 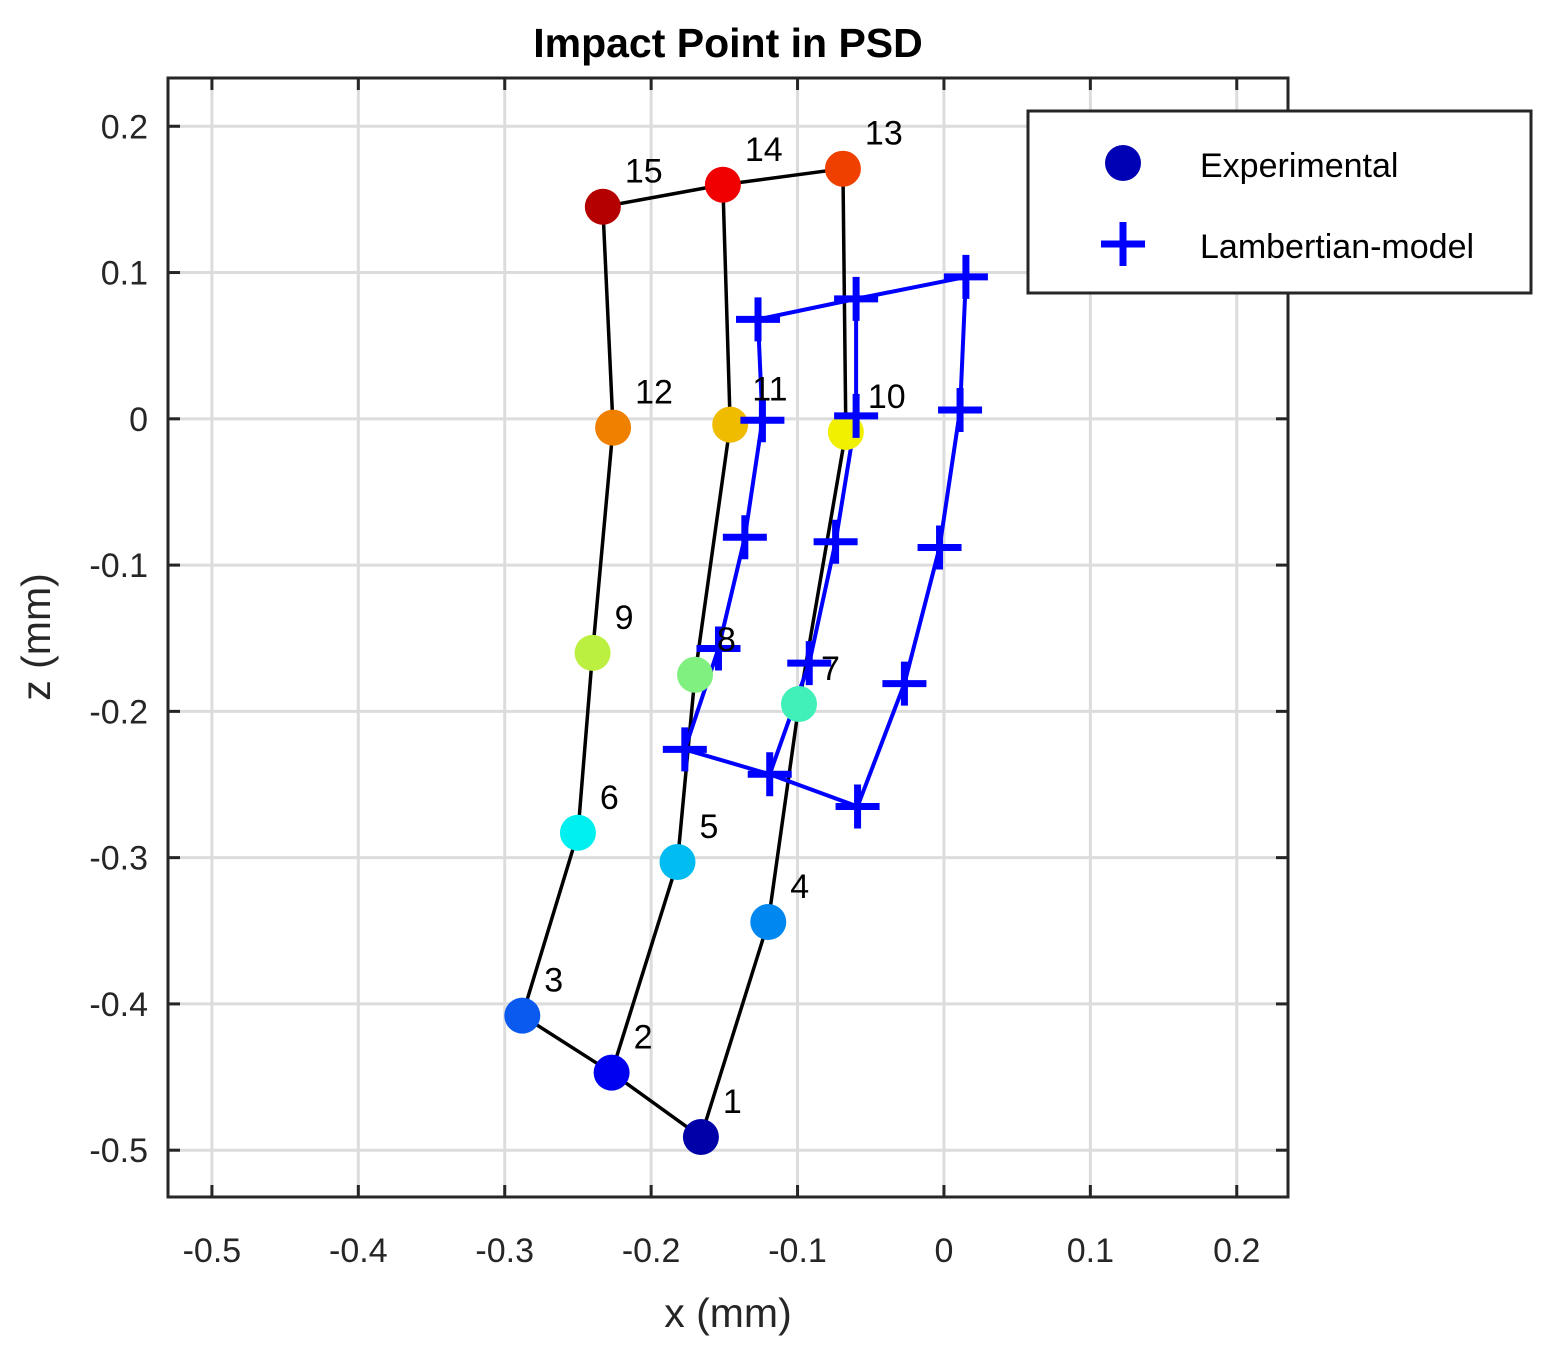 I want to click on point-label: 10, so click(x=887, y=397).